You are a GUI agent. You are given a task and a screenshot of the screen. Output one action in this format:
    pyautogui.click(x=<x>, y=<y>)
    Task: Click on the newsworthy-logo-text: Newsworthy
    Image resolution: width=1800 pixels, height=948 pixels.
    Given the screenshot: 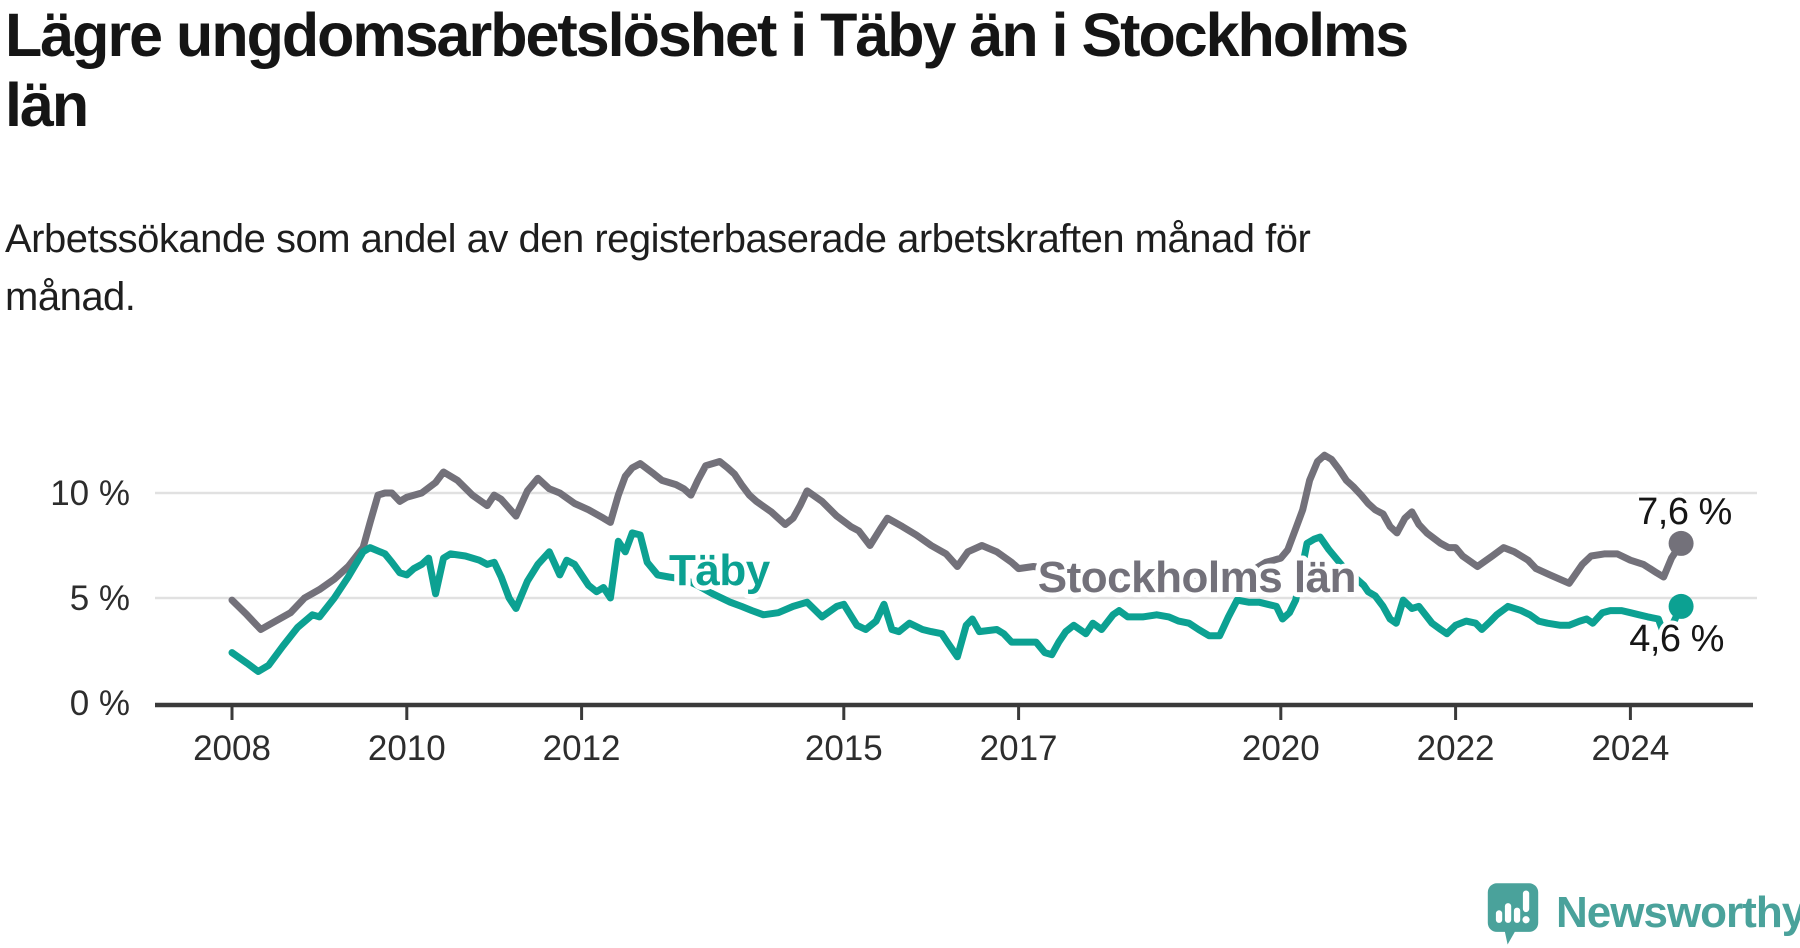 What is the action you would take?
    pyautogui.click(x=1678, y=912)
    